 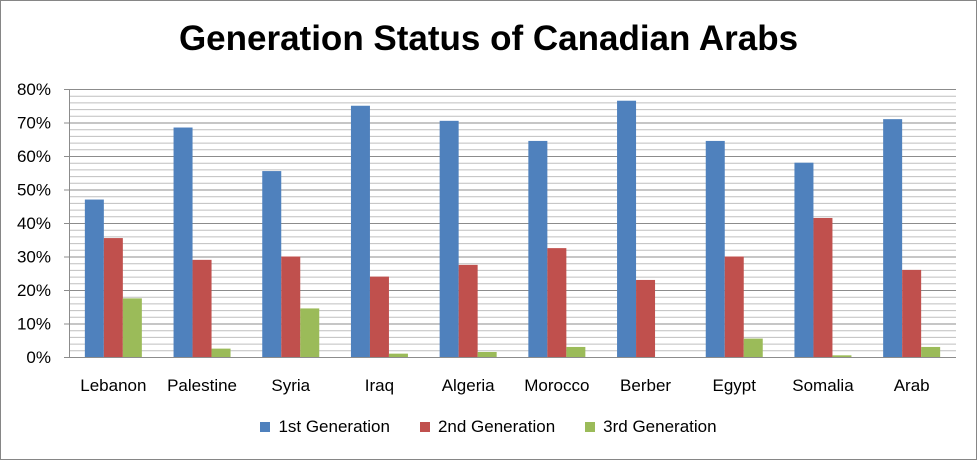 What do you see at coordinates (34, 123) in the screenshot?
I see `y-tick-label: 70%` at bounding box center [34, 123].